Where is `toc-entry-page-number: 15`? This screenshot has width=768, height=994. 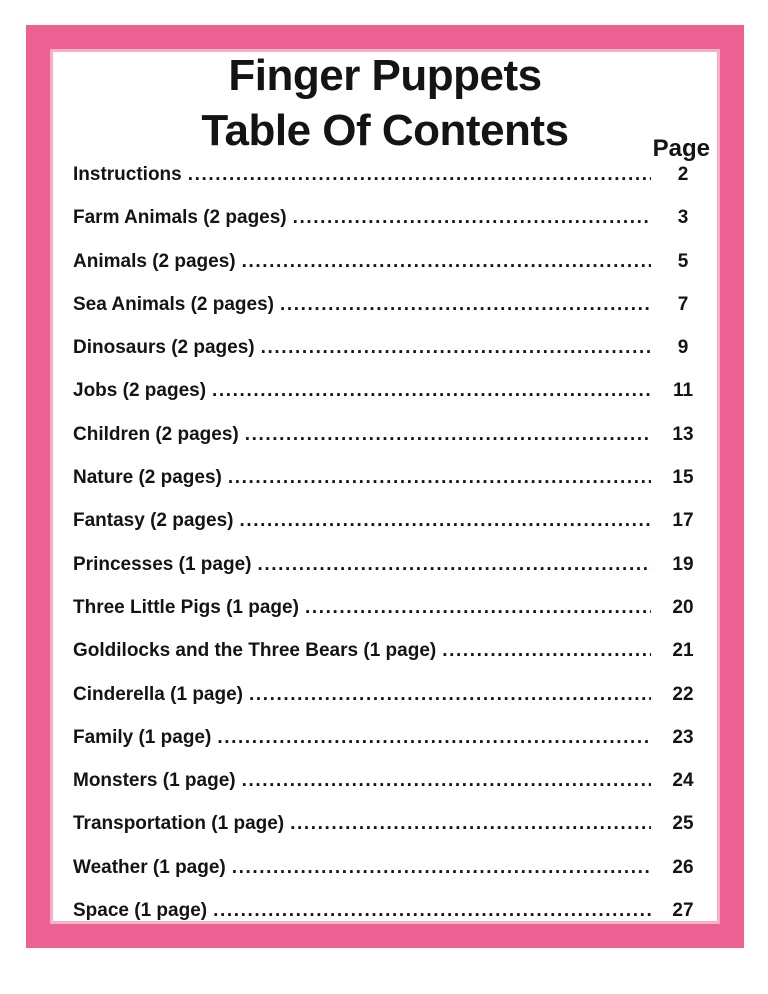 toc-entry-page-number: 15 is located at coordinates (683, 478).